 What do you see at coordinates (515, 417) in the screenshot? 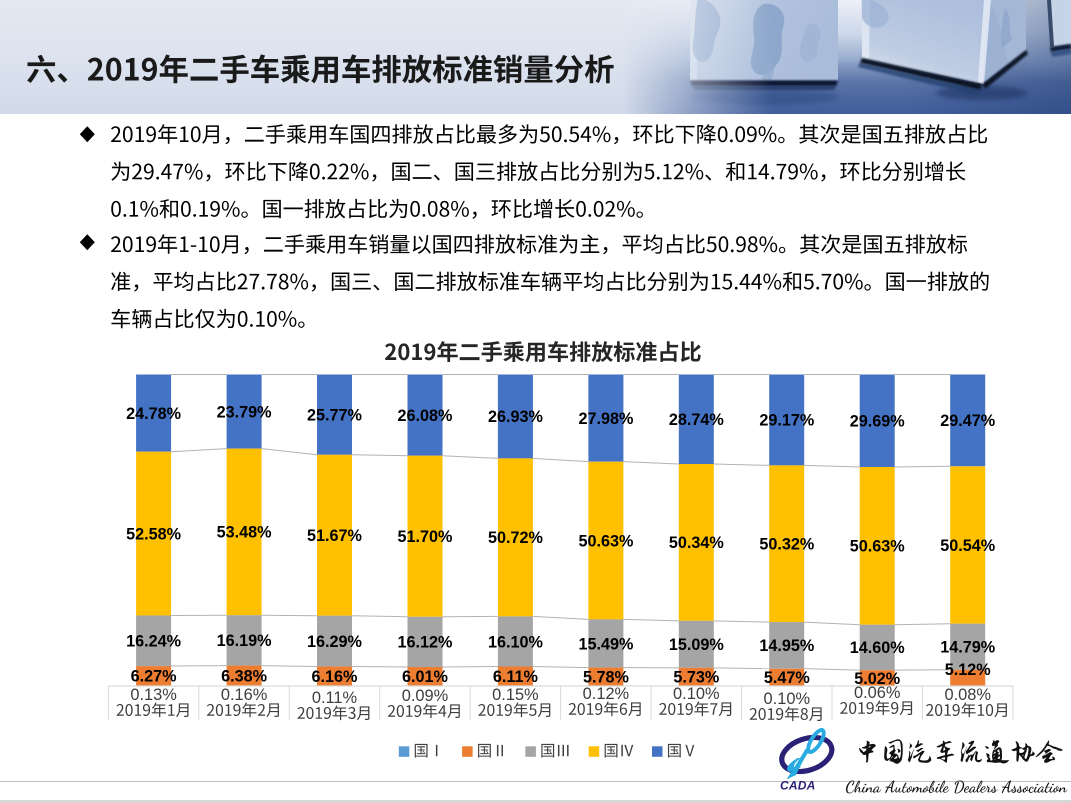
I see `svg-text: 26.93%` at bounding box center [515, 417].